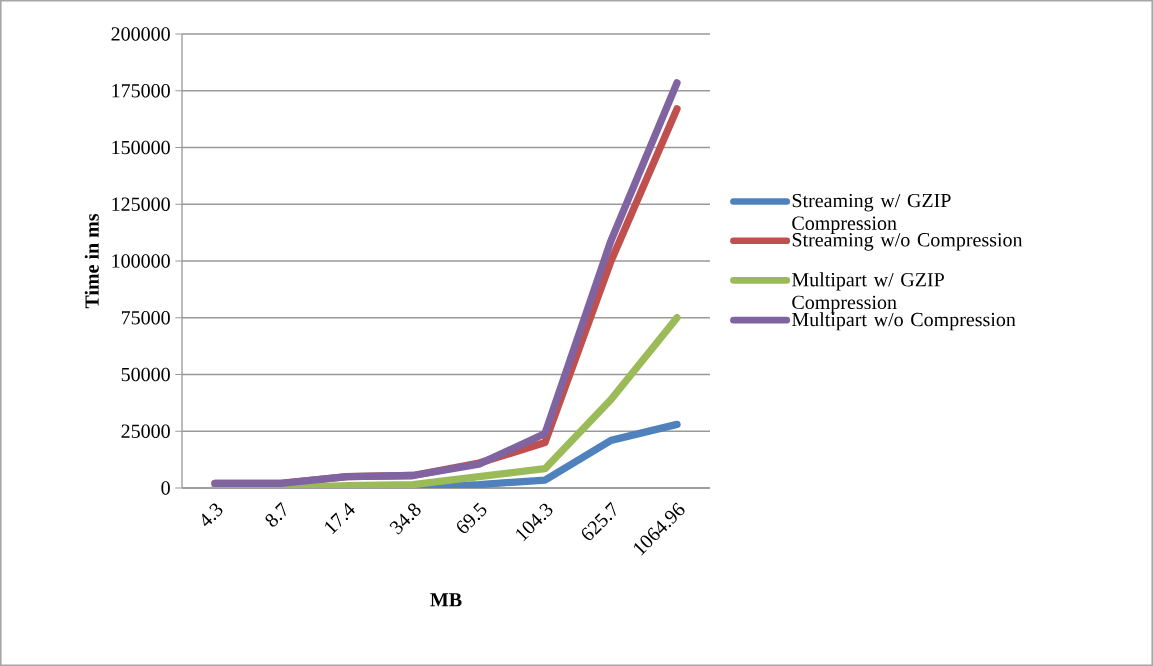 This screenshot has width=1153, height=666. I want to click on y-tick-label: 125000, so click(141, 204).